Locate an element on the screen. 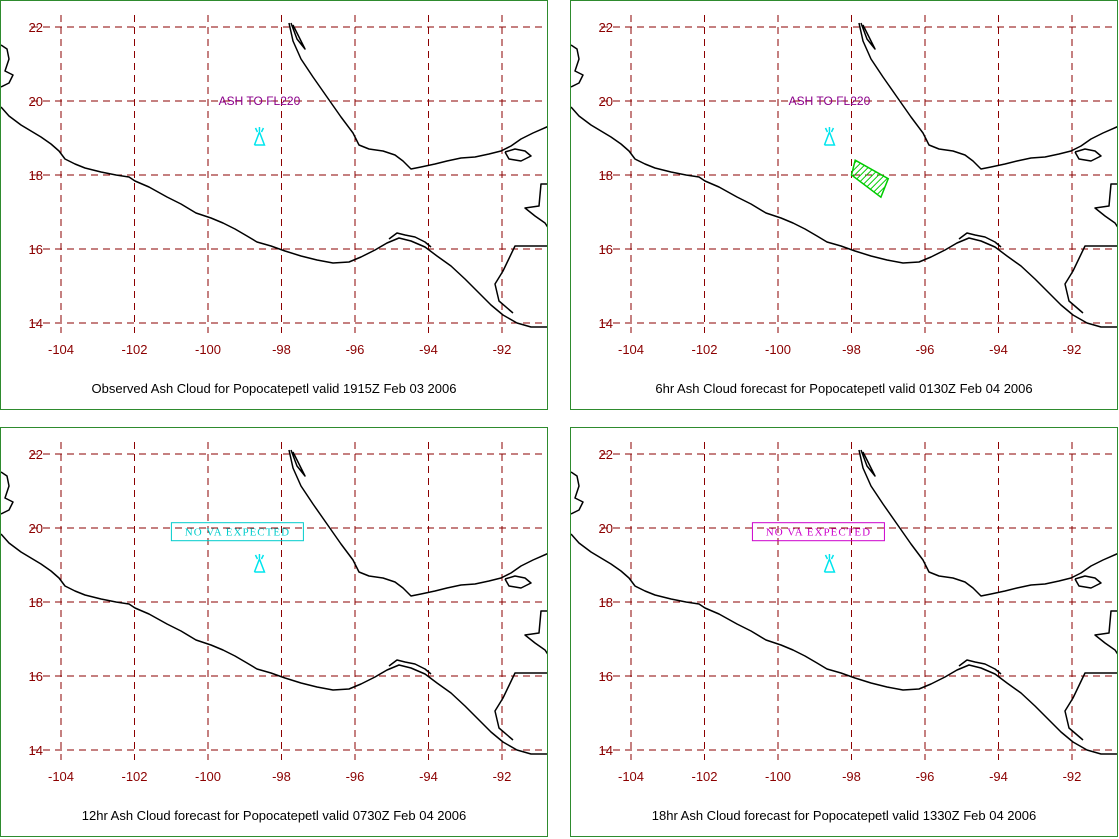  ash-cloud-polygon is located at coordinates (870, 179).